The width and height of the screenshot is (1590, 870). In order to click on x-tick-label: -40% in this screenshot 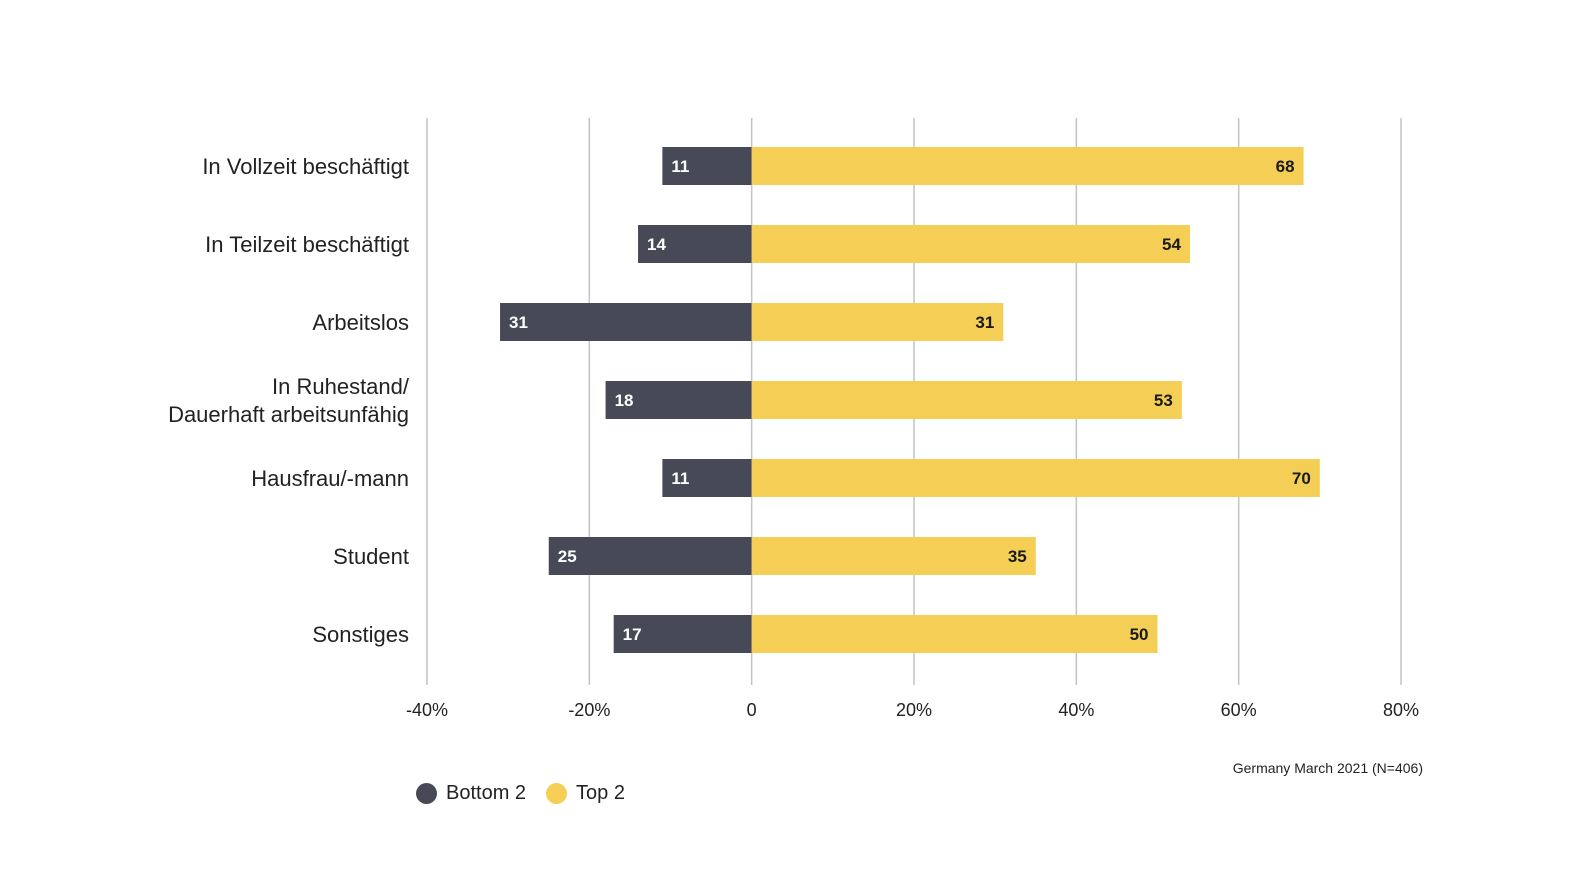, I will do `click(427, 710)`.